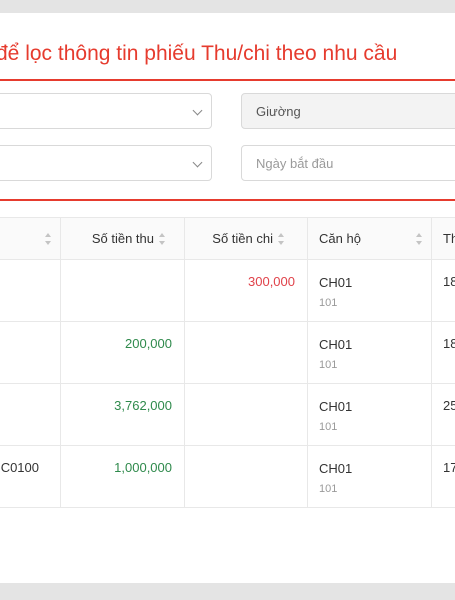 Image resolution: width=455 pixels, height=600 pixels. What do you see at coordinates (449, 467) in the screenshot?
I see `next-value: 17` at bounding box center [449, 467].